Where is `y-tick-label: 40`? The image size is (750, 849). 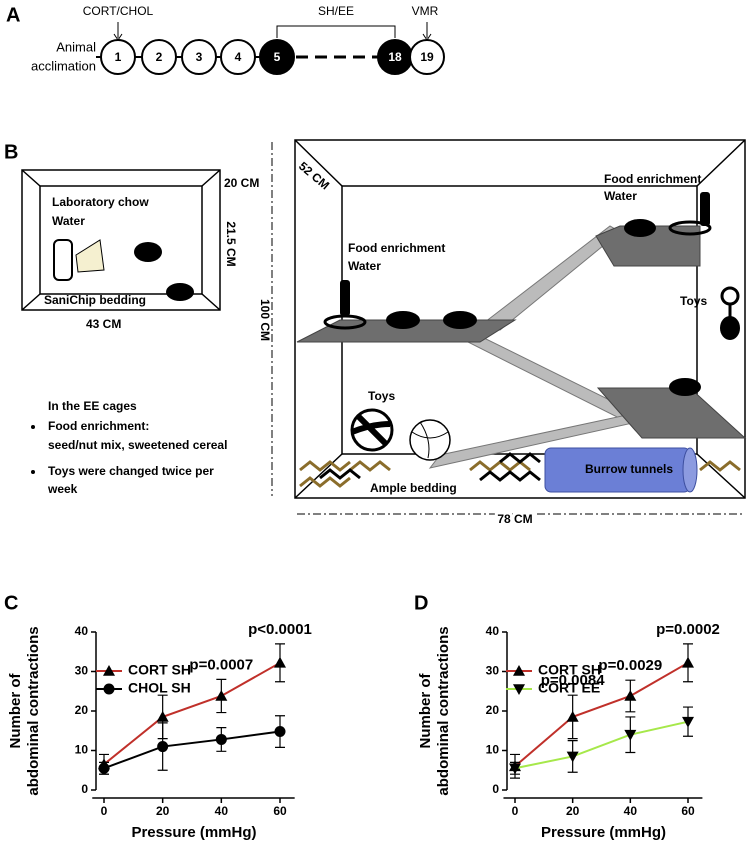
y-tick-label: 40 is located at coordinates (493, 631).